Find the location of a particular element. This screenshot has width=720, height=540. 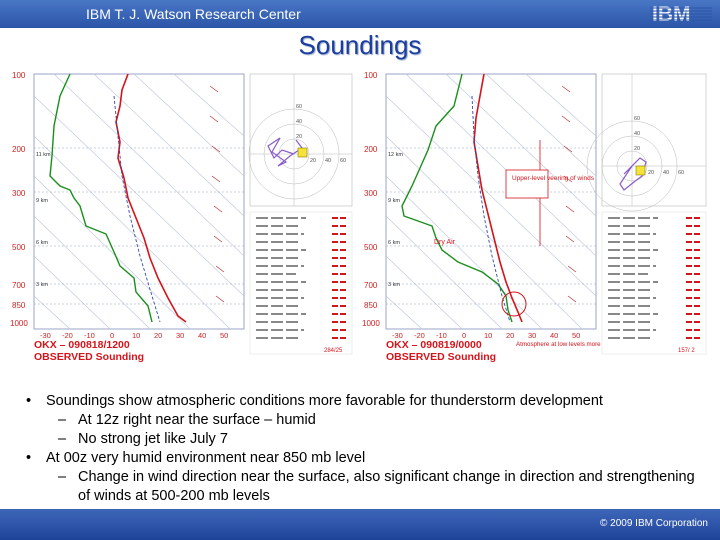

sub-bullet-item: – No strong jet like July 7 is located at coordinates (366, 439).